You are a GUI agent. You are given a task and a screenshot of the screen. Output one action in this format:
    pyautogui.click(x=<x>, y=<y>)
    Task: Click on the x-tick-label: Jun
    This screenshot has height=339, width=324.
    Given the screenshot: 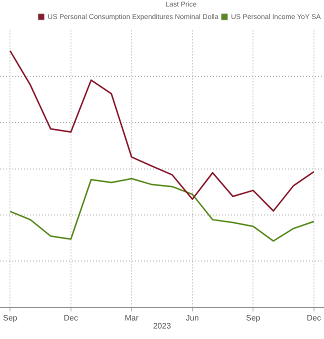 What is the action you would take?
    pyautogui.click(x=192, y=317)
    